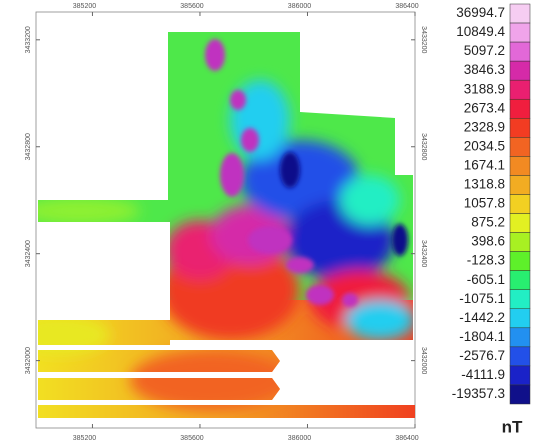  Describe the element at coordinates (484, 164) in the screenshot. I see `colorbar-label: 1674.1` at that location.